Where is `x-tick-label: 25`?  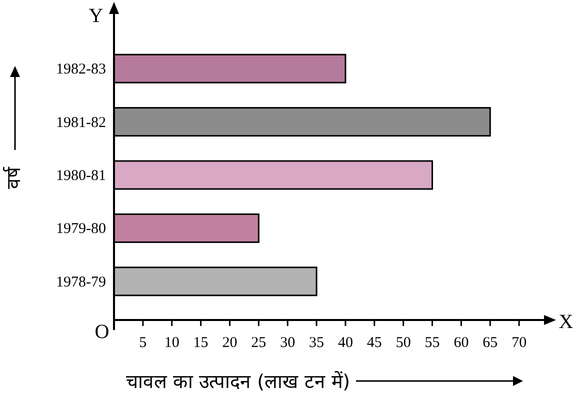 x-tick-label: 25 is located at coordinates (258, 343).